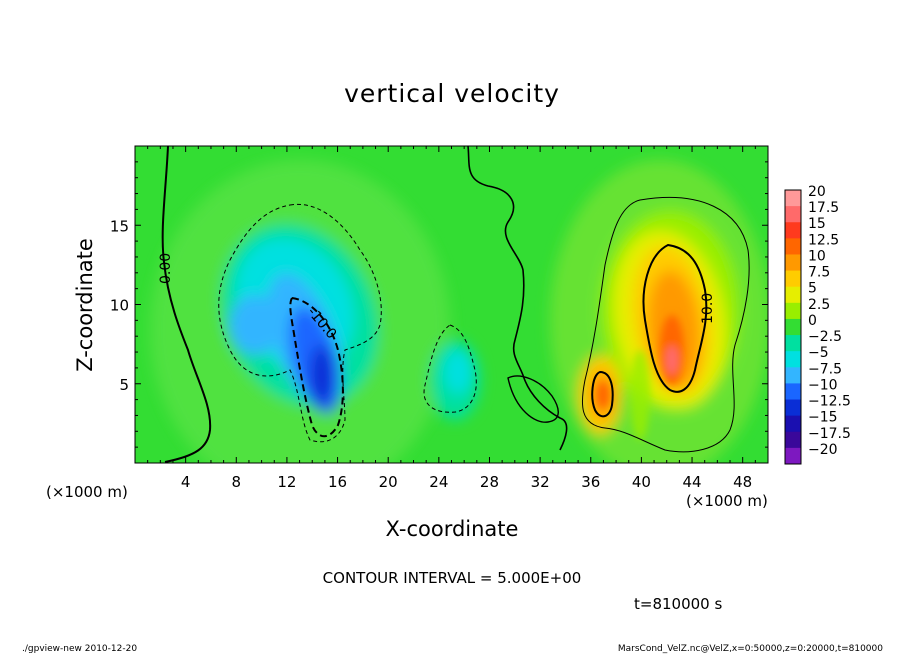 This screenshot has height=654, width=904. Describe the element at coordinates (186, 304) in the screenshot. I see `contour-zero-left` at that location.